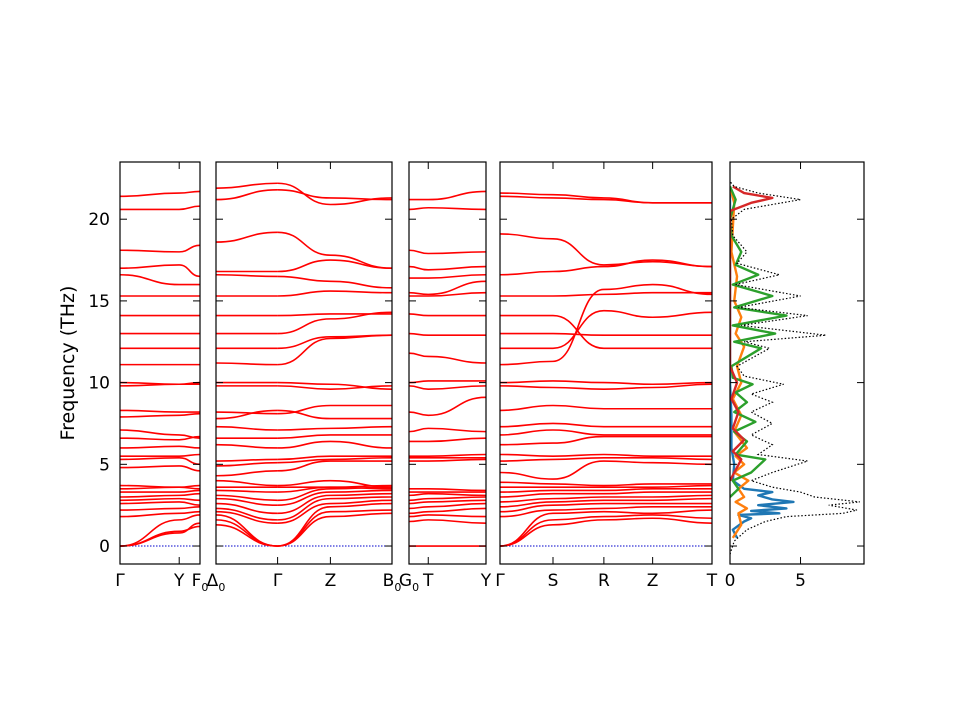 This screenshot has width=960, height=720. I want to click on y-tick-label: 20, so click(99, 220).